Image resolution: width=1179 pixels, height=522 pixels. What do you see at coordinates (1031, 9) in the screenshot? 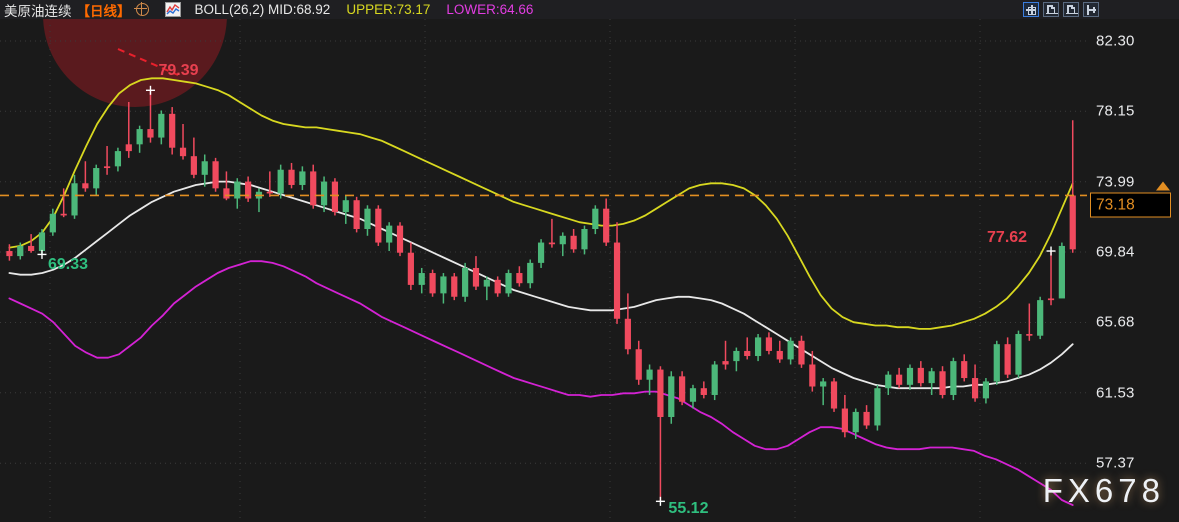
I see `crosshair-tool-button` at bounding box center [1031, 9].